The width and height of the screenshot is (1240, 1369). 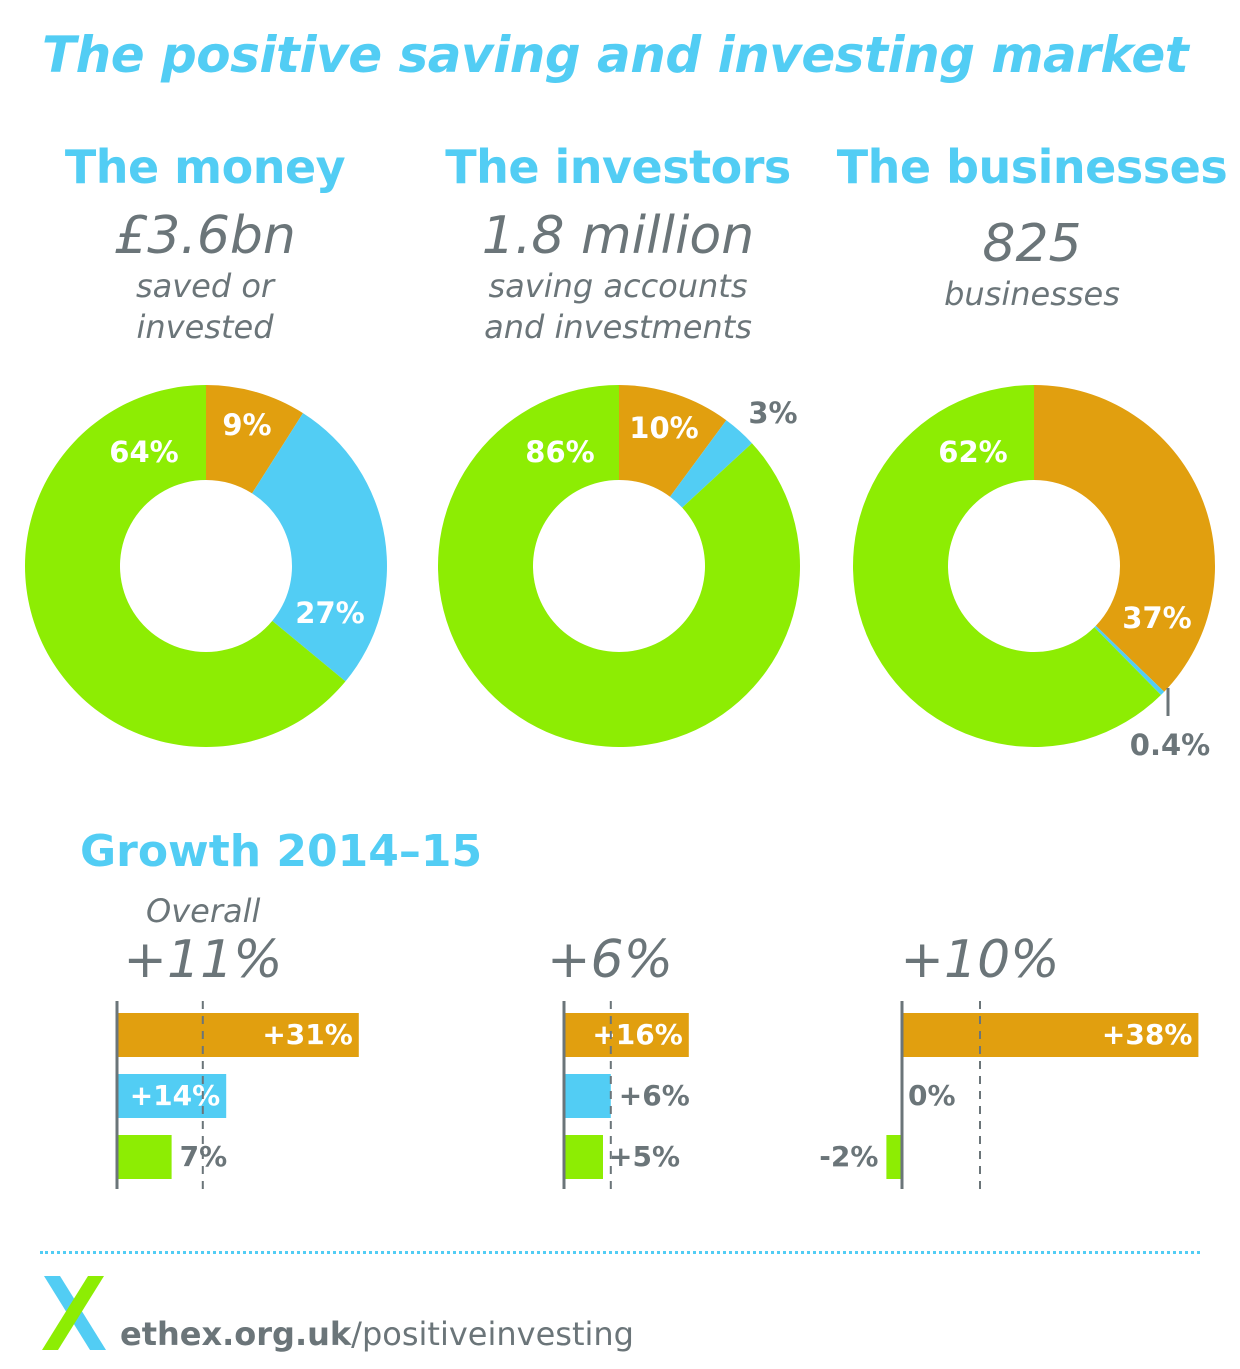 I want to click on ethex-x-logo-icon, so click(x=74, y=1313).